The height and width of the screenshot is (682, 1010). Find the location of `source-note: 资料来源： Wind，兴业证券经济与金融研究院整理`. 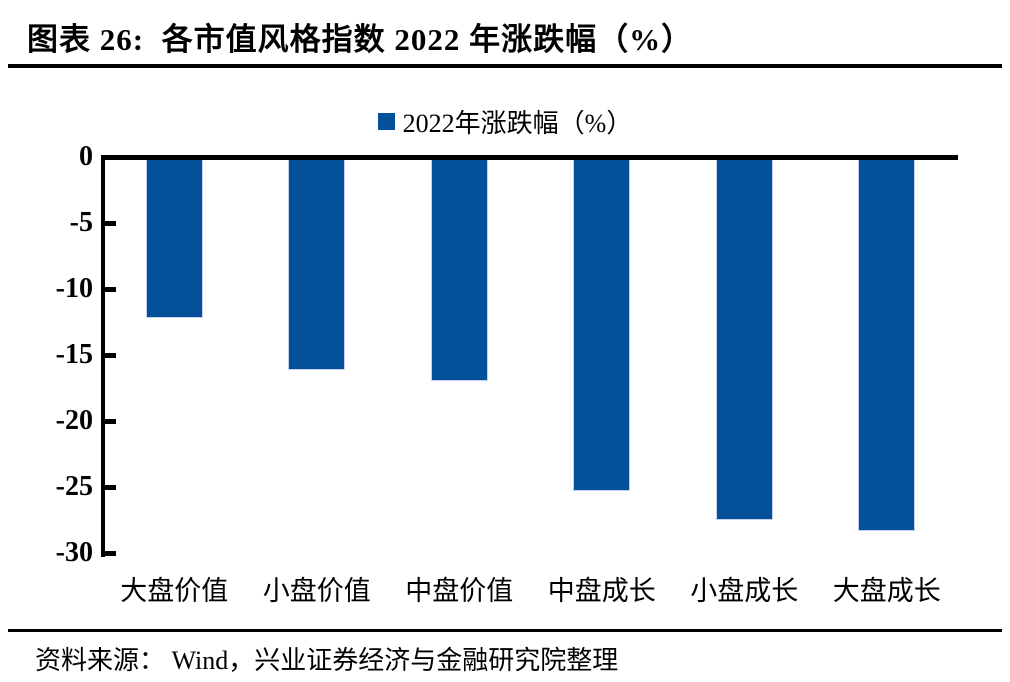

source-note: 资料来源： Wind，兴业证券经济与金融研究院整理 is located at coordinates (327, 660).